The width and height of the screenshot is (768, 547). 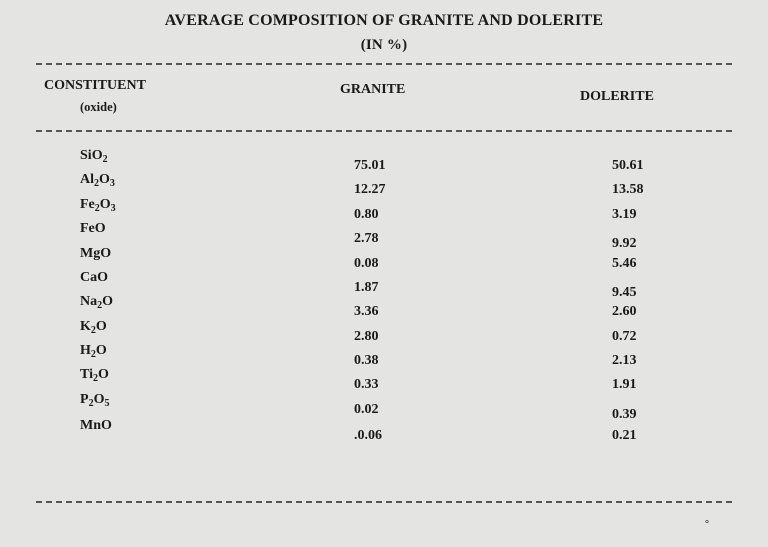 What do you see at coordinates (384, 379) in the screenshot?
I see `table-row: Ti2O 0.33 1.91` at bounding box center [384, 379].